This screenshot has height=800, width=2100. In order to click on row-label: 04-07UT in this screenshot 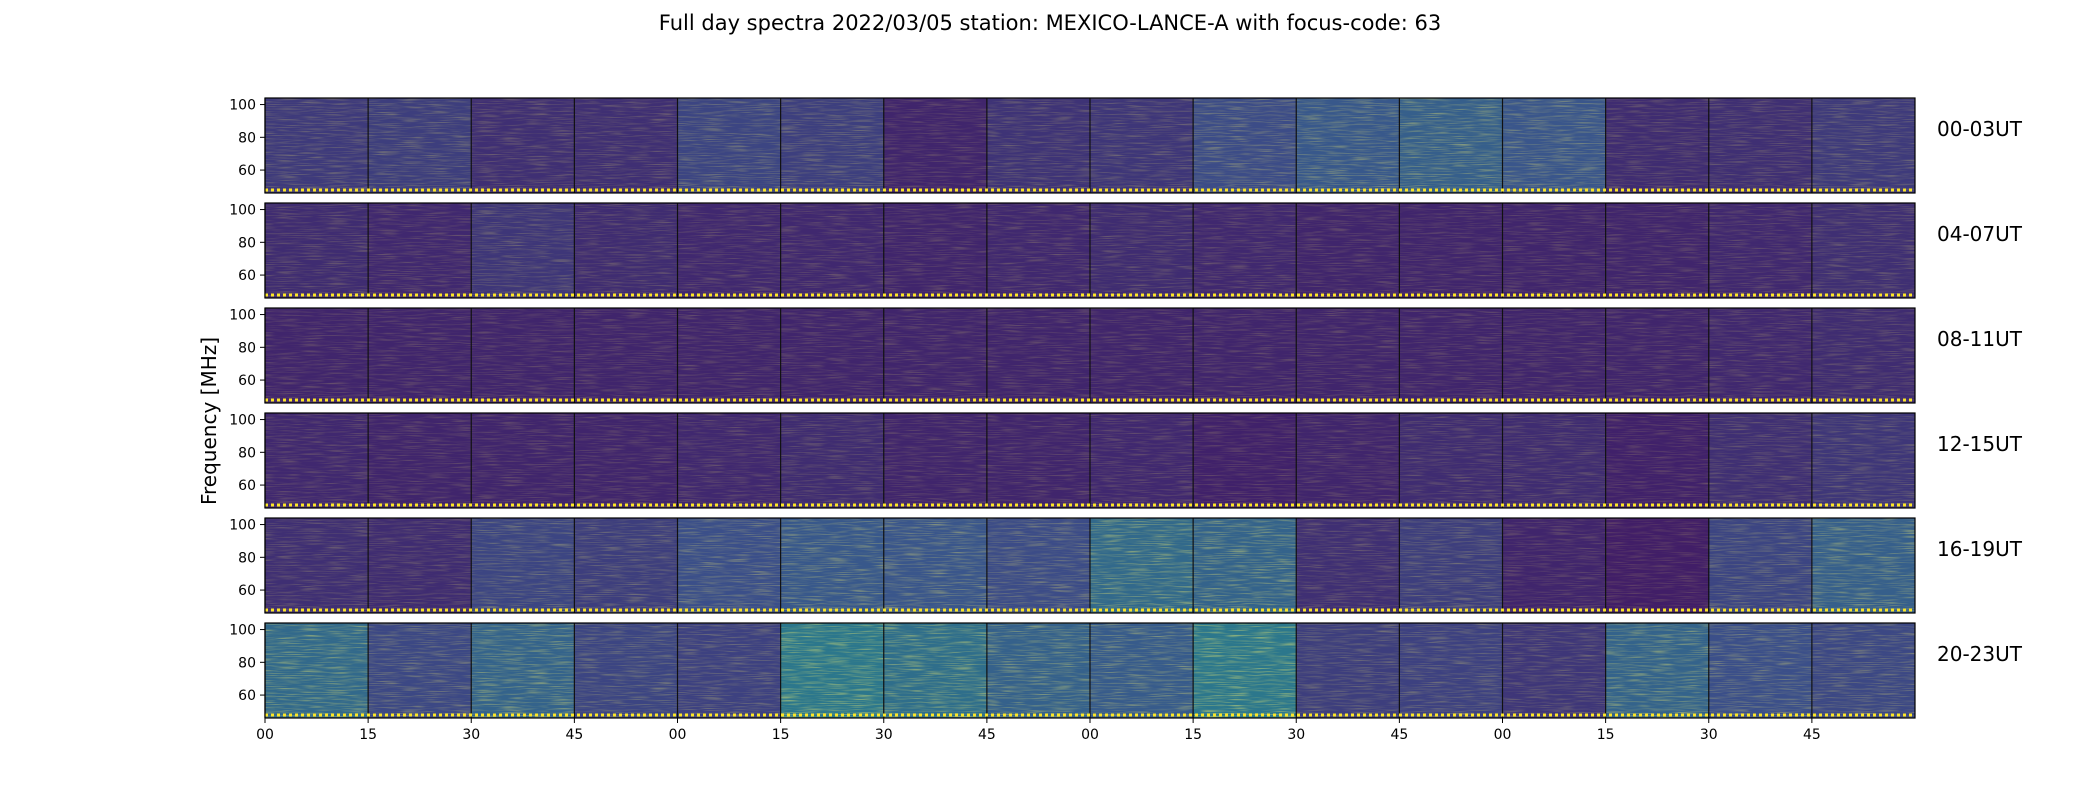, I will do `click(1980, 234)`.